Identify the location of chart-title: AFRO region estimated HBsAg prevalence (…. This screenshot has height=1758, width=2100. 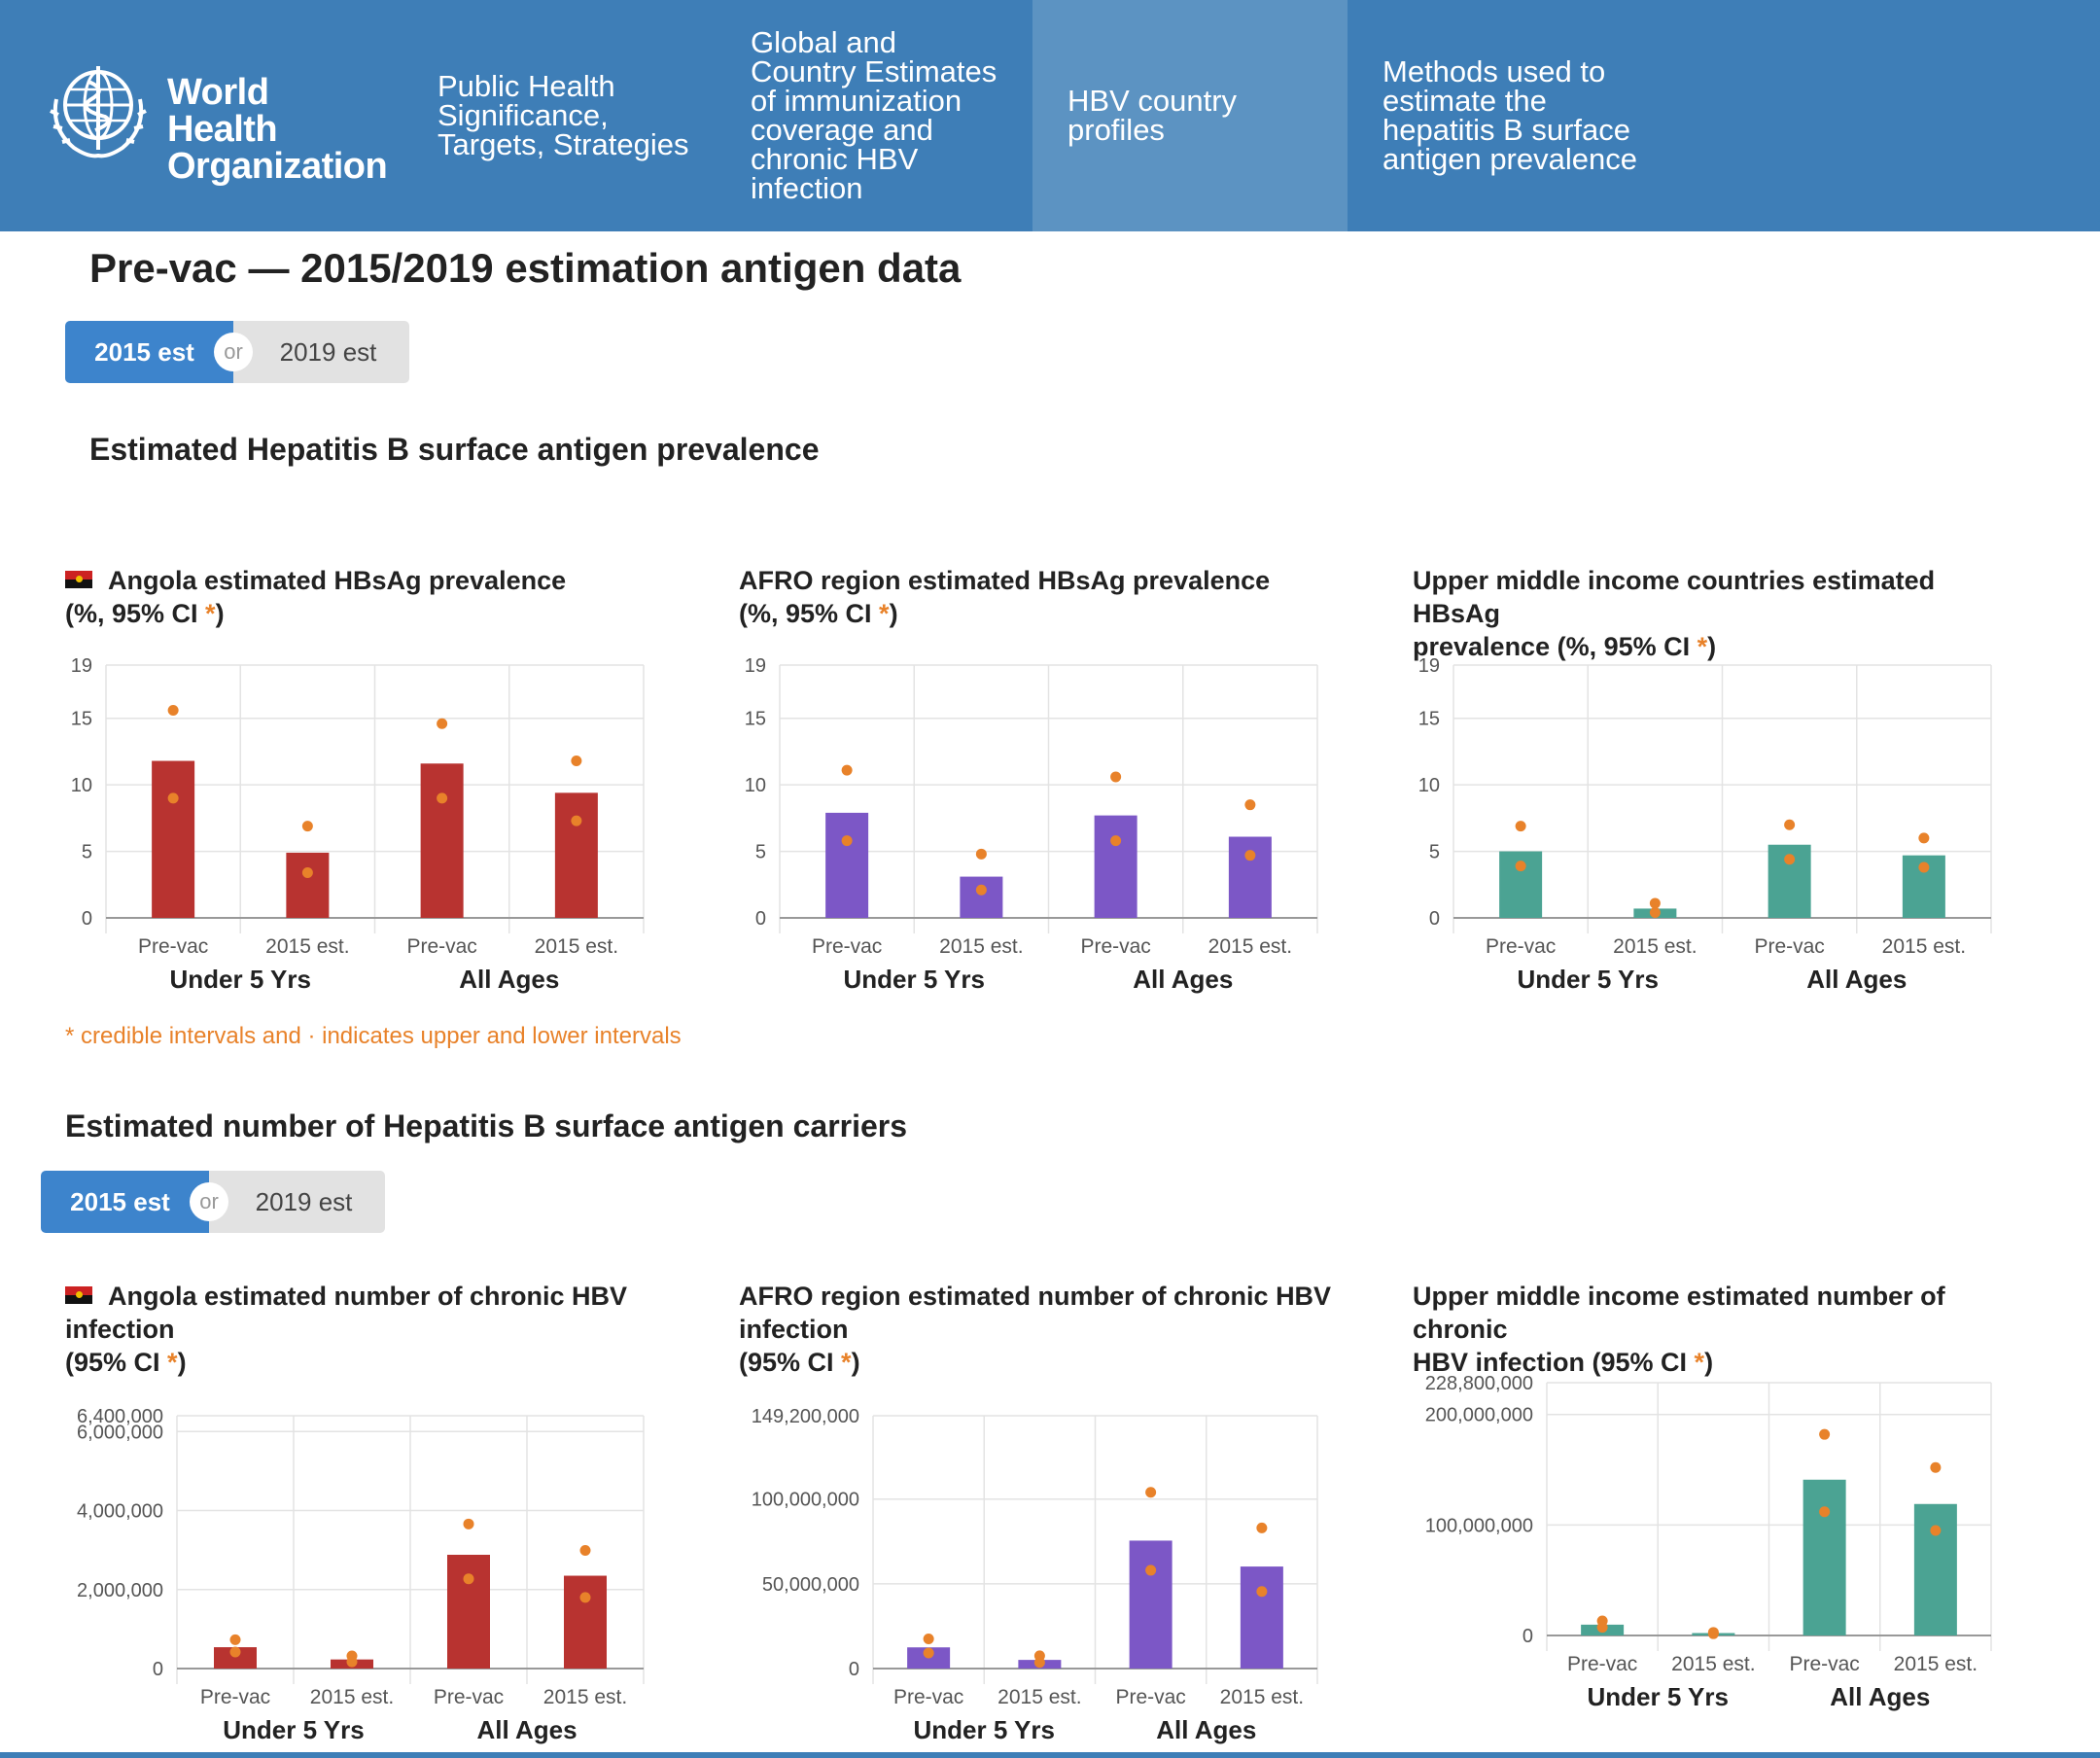
(1004, 597).